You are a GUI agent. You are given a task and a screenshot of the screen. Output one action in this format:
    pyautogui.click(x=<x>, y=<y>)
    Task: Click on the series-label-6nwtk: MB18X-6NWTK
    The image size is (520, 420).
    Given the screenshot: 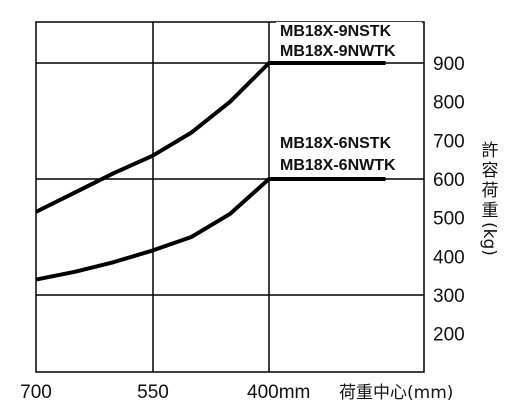 What is the action you would take?
    pyautogui.click(x=338, y=165)
    